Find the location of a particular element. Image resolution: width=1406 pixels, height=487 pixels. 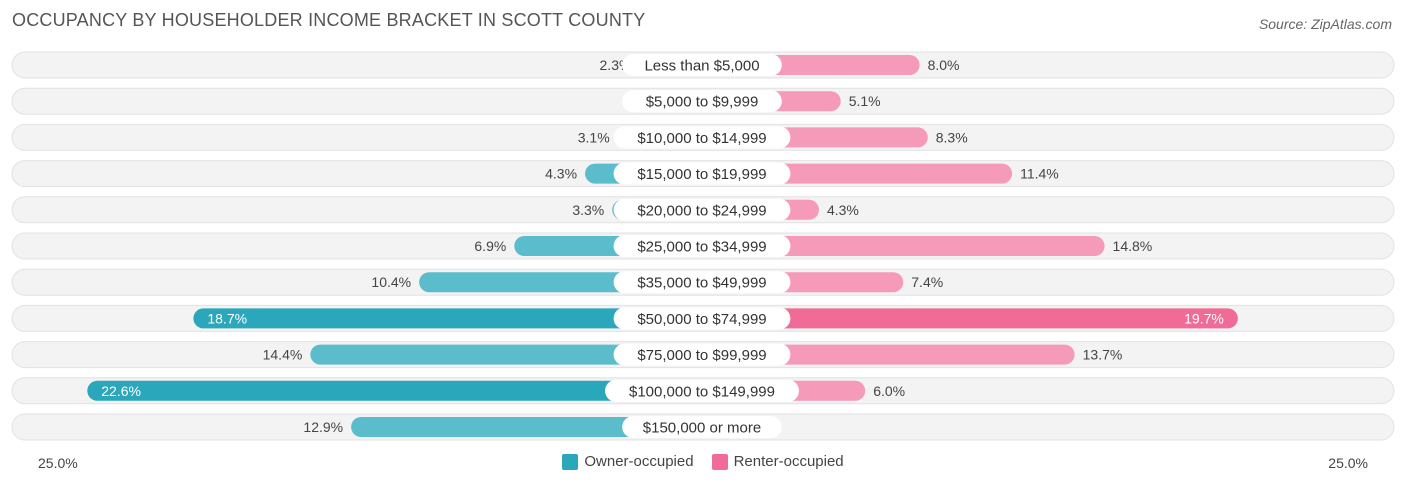

category-label: $35,000 to $49,999 is located at coordinates (701, 283).